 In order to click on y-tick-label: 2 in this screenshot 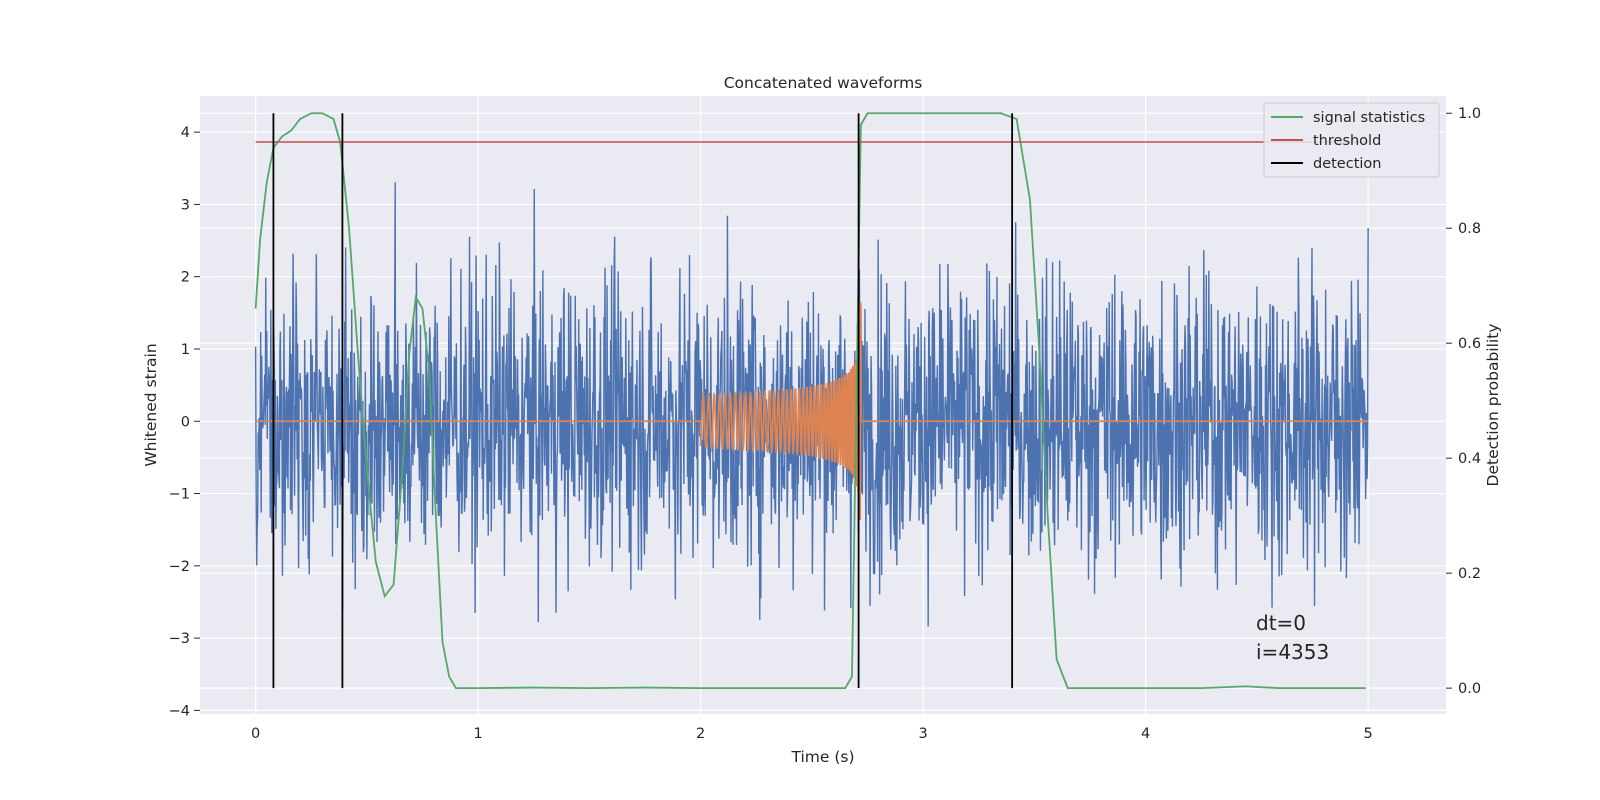, I will do `click(185, 278)`.